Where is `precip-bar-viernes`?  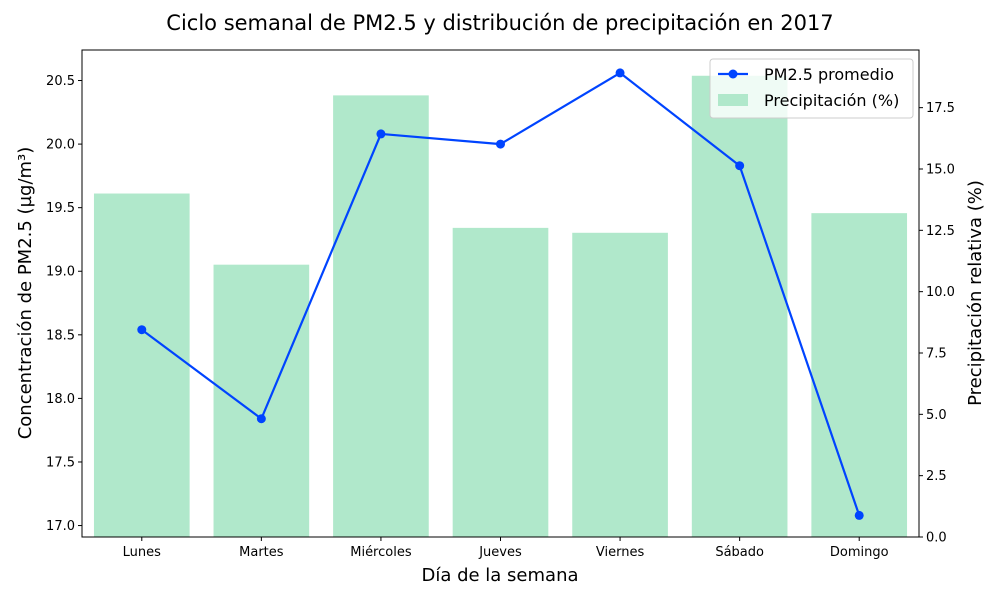 precip-bar-viernes is located at coordinates (620, 385).